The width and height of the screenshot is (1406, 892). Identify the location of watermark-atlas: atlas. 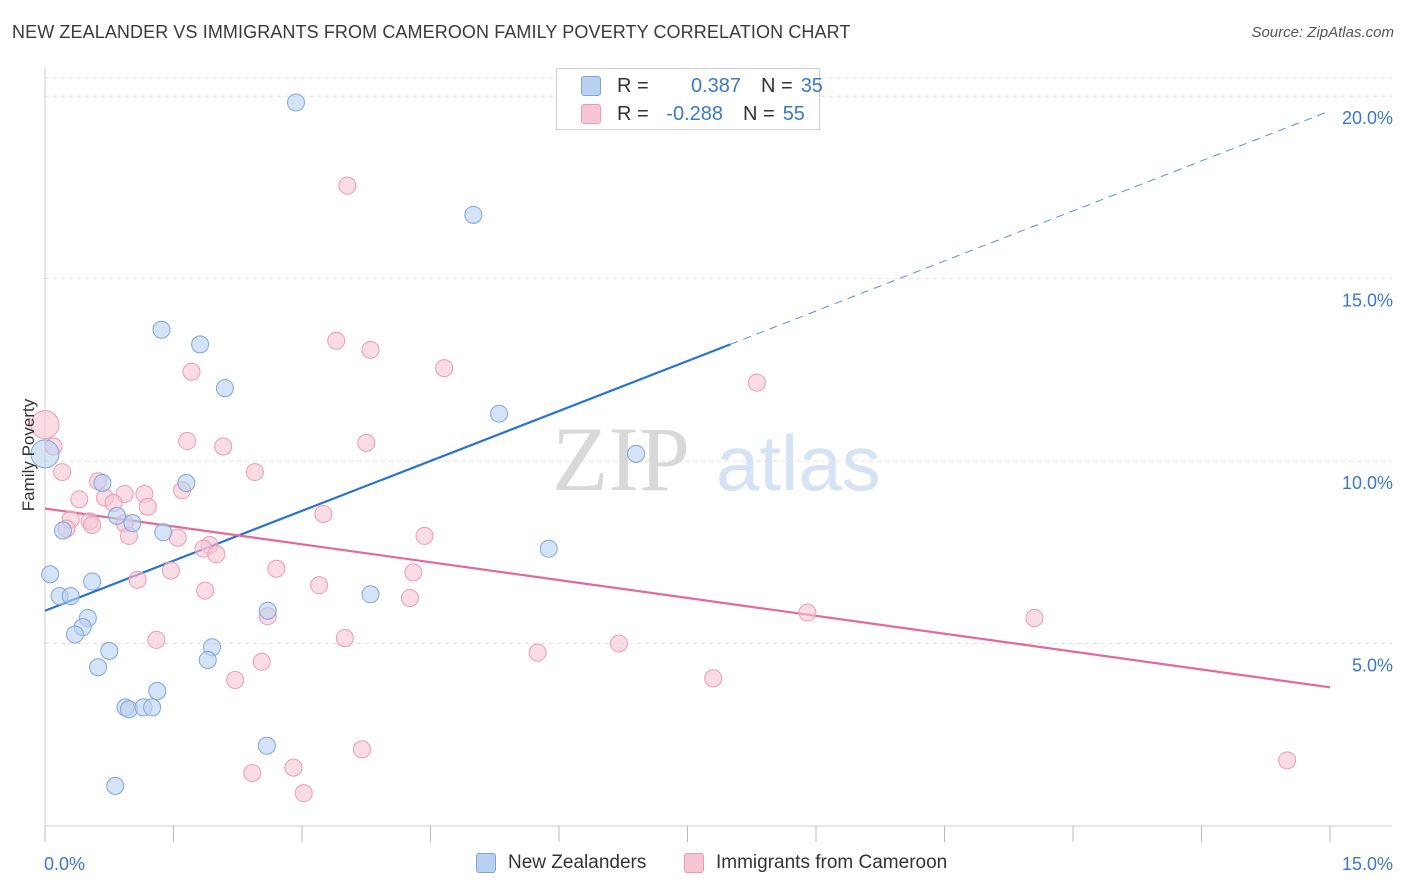
(798, 463).